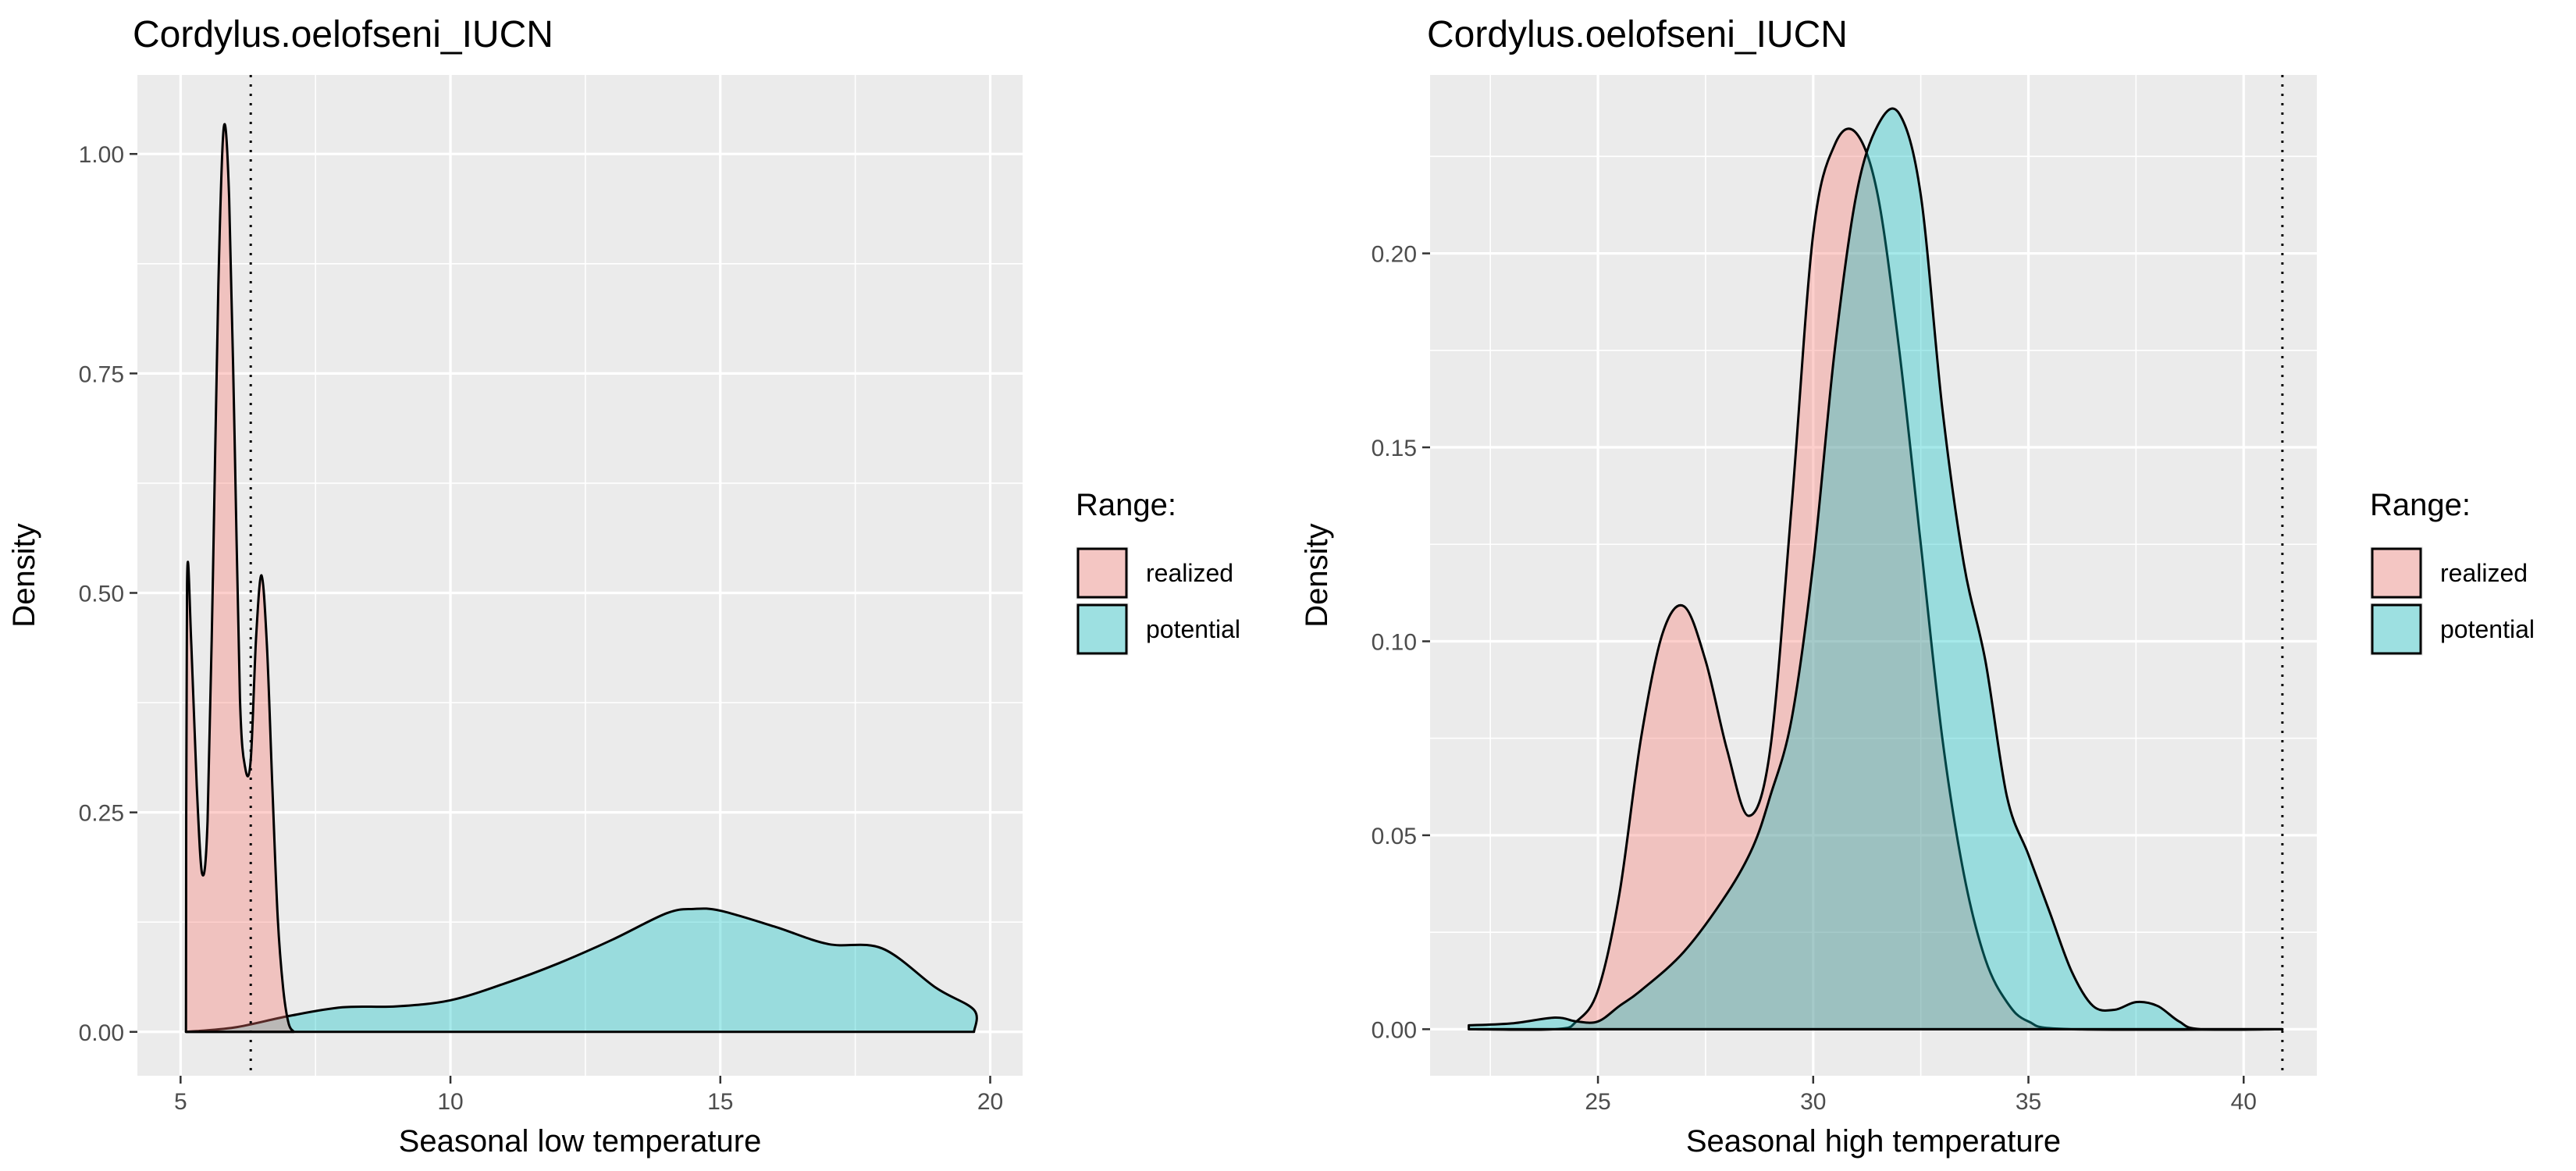  Describe the element at coordinates (1597, 1102) in the screenshot. I see `x-tick-label: 25` at that location.